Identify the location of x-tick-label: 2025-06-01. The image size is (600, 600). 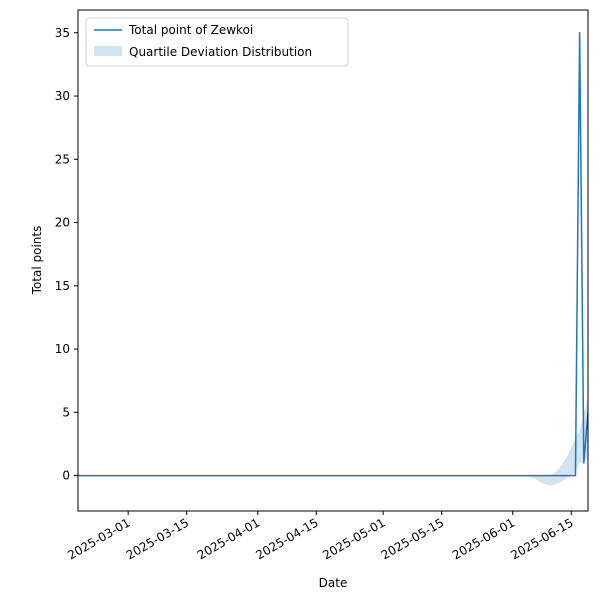
(483, 538).